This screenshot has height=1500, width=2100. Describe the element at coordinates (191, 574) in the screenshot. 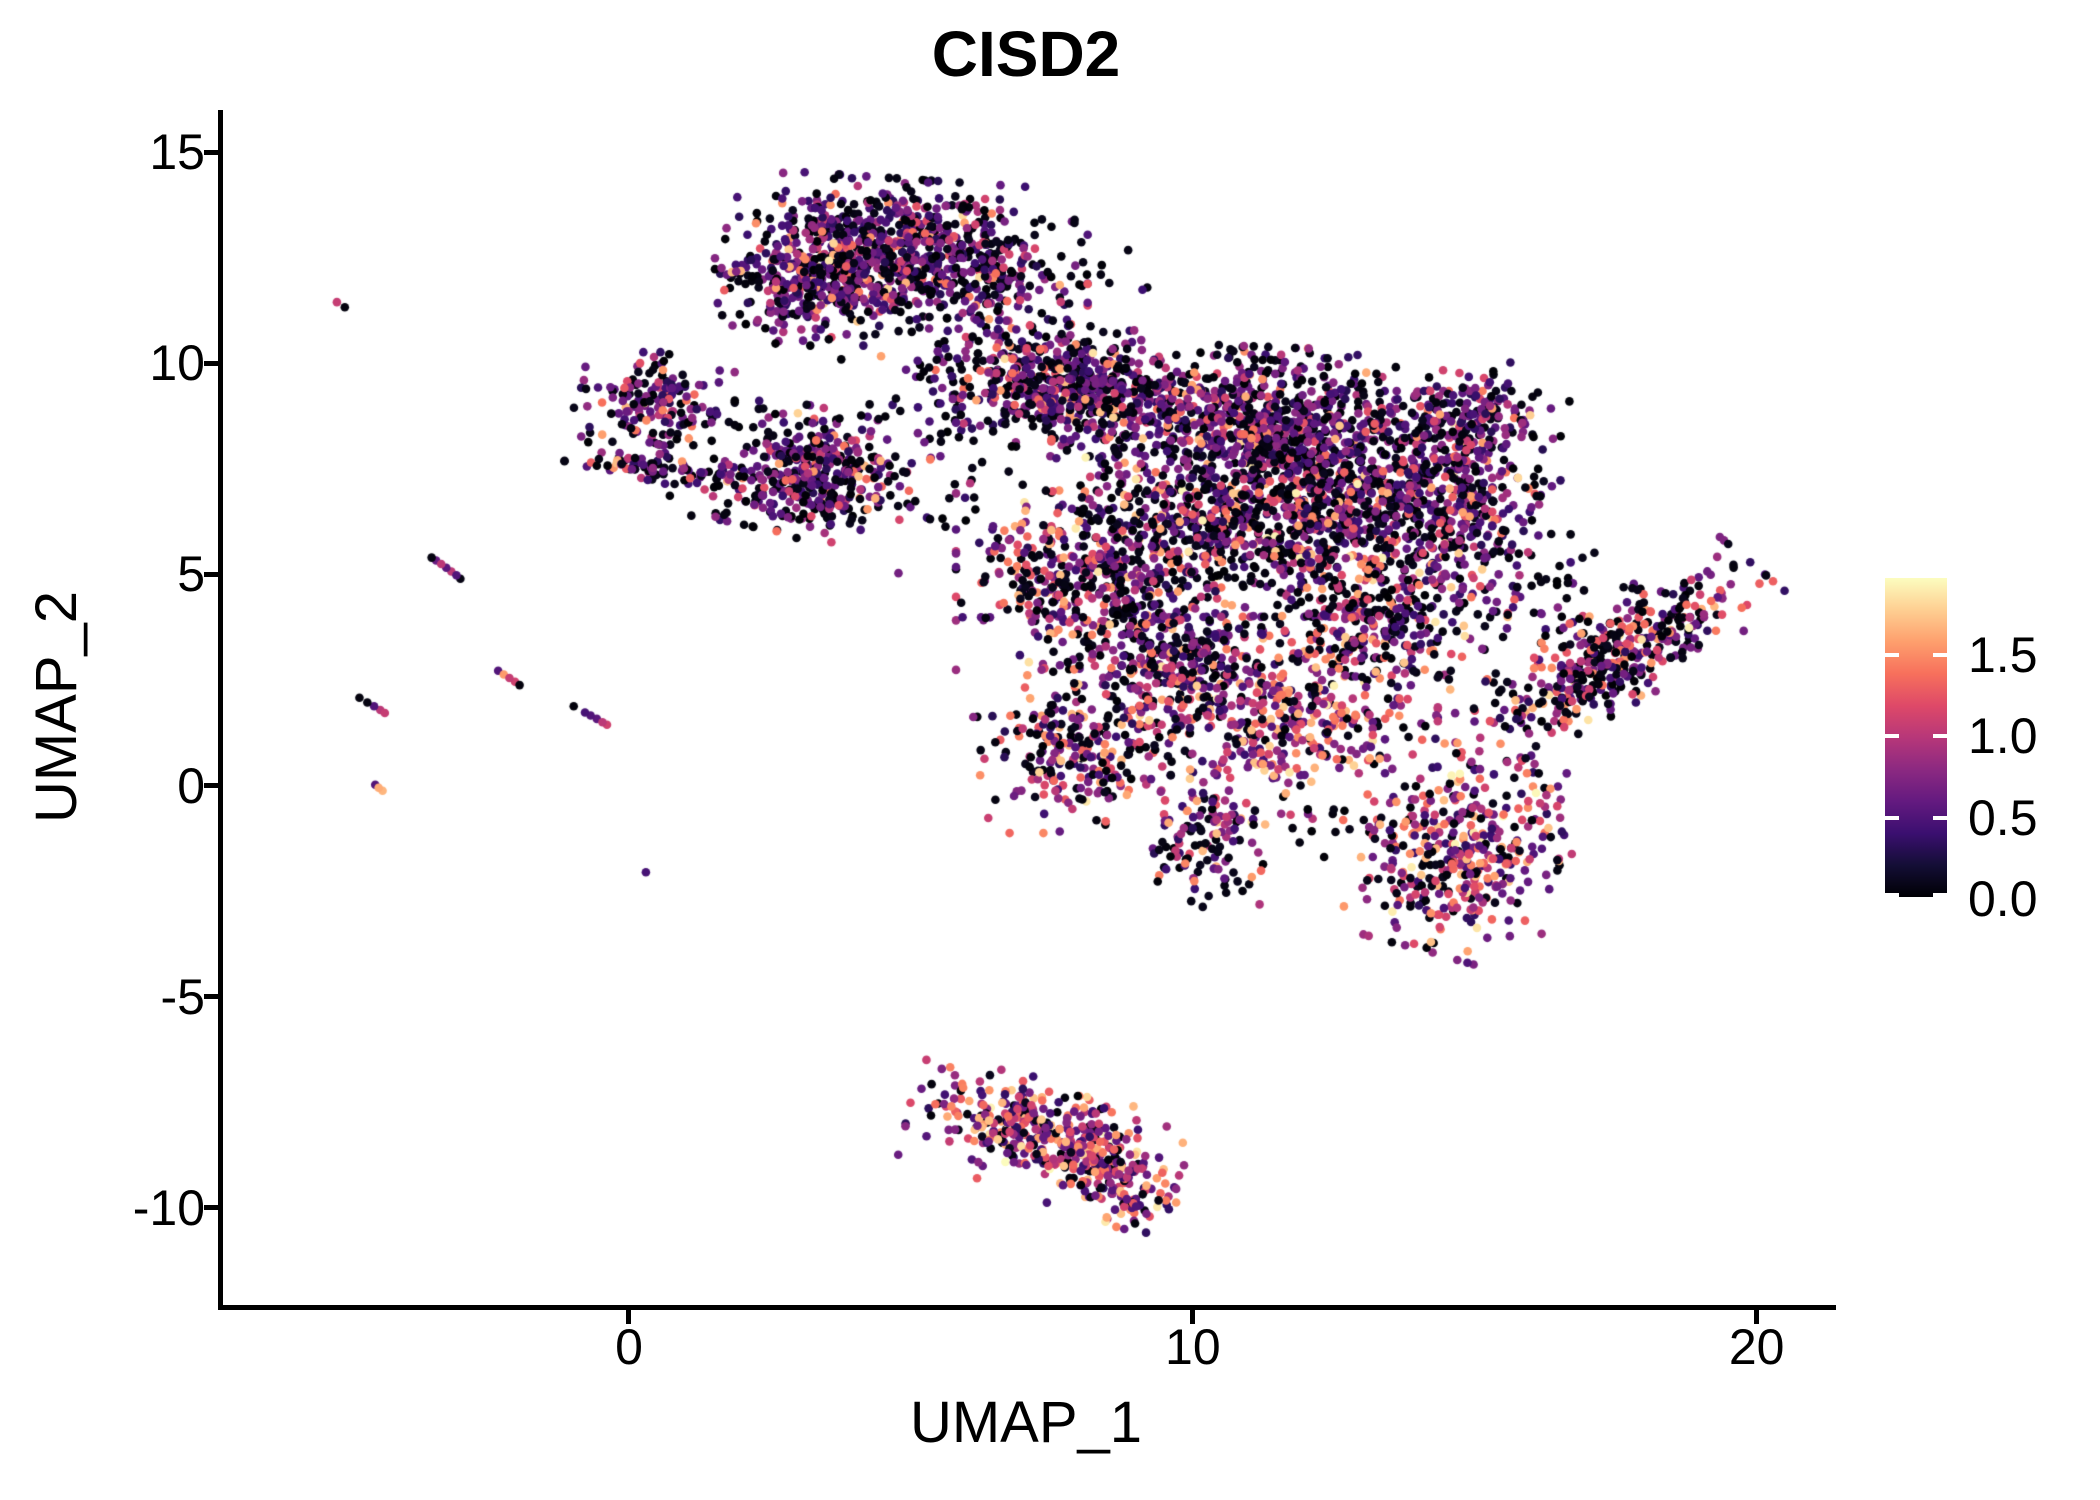

I see `y-tick-label: 5` at that location.